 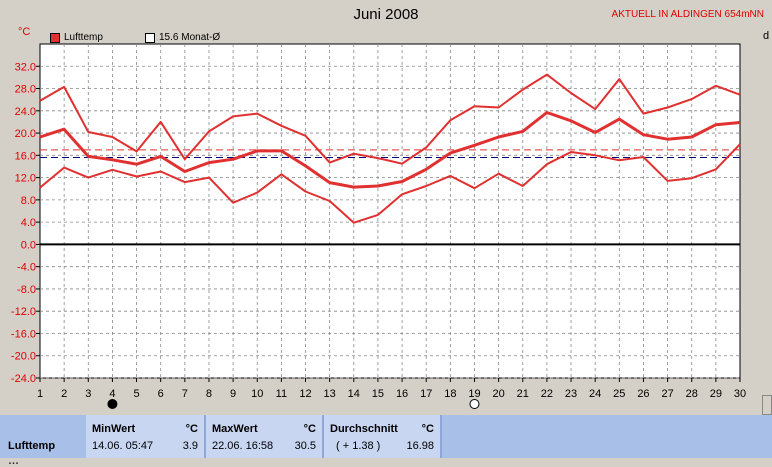 I want to click on x-tick-label: 9, so click(x=233, y=394).